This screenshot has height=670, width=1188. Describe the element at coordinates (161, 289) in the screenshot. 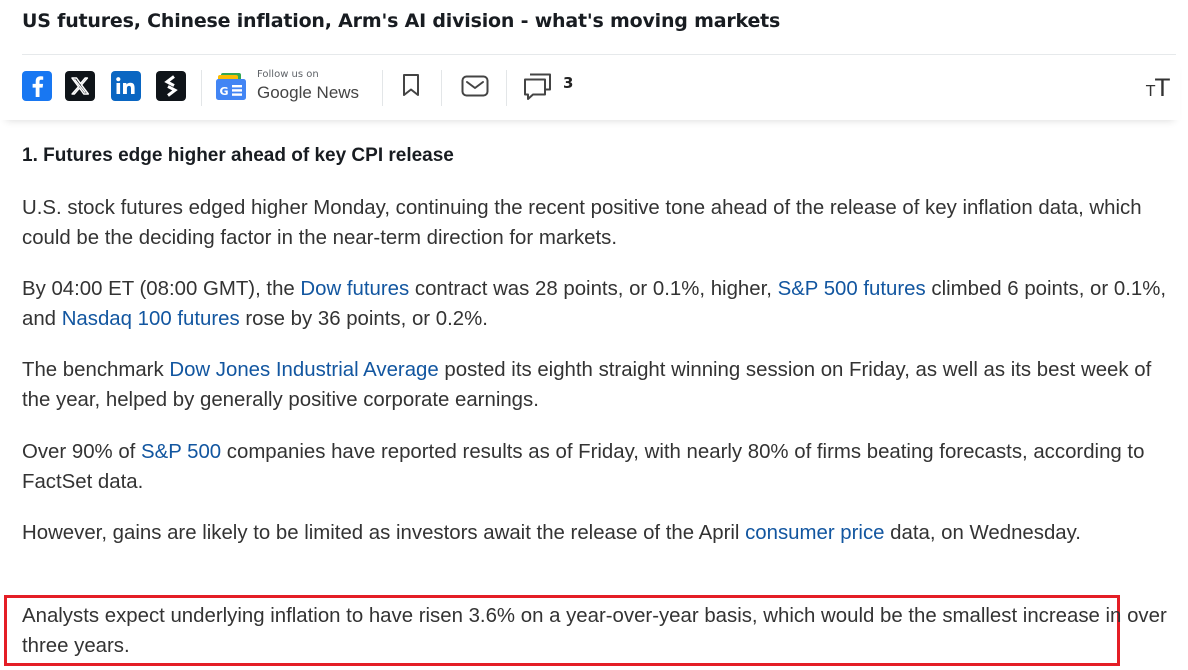

I see `paragraph-text: By 04:00 ET (08:00 GMT), the` at that location.